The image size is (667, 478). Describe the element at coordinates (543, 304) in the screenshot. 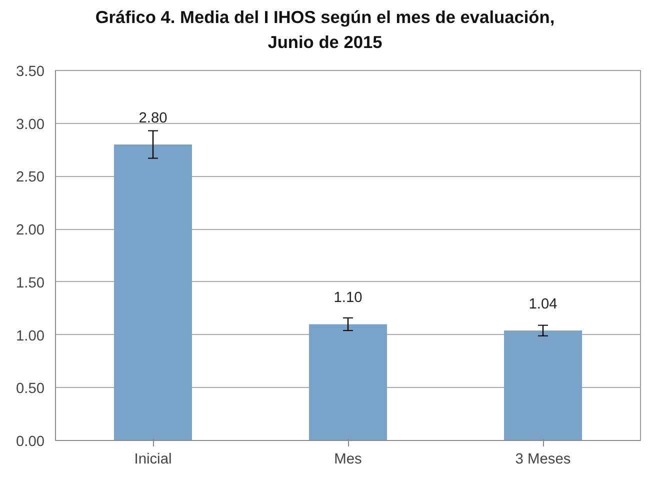

I see `data-label: 1.04` at that location.